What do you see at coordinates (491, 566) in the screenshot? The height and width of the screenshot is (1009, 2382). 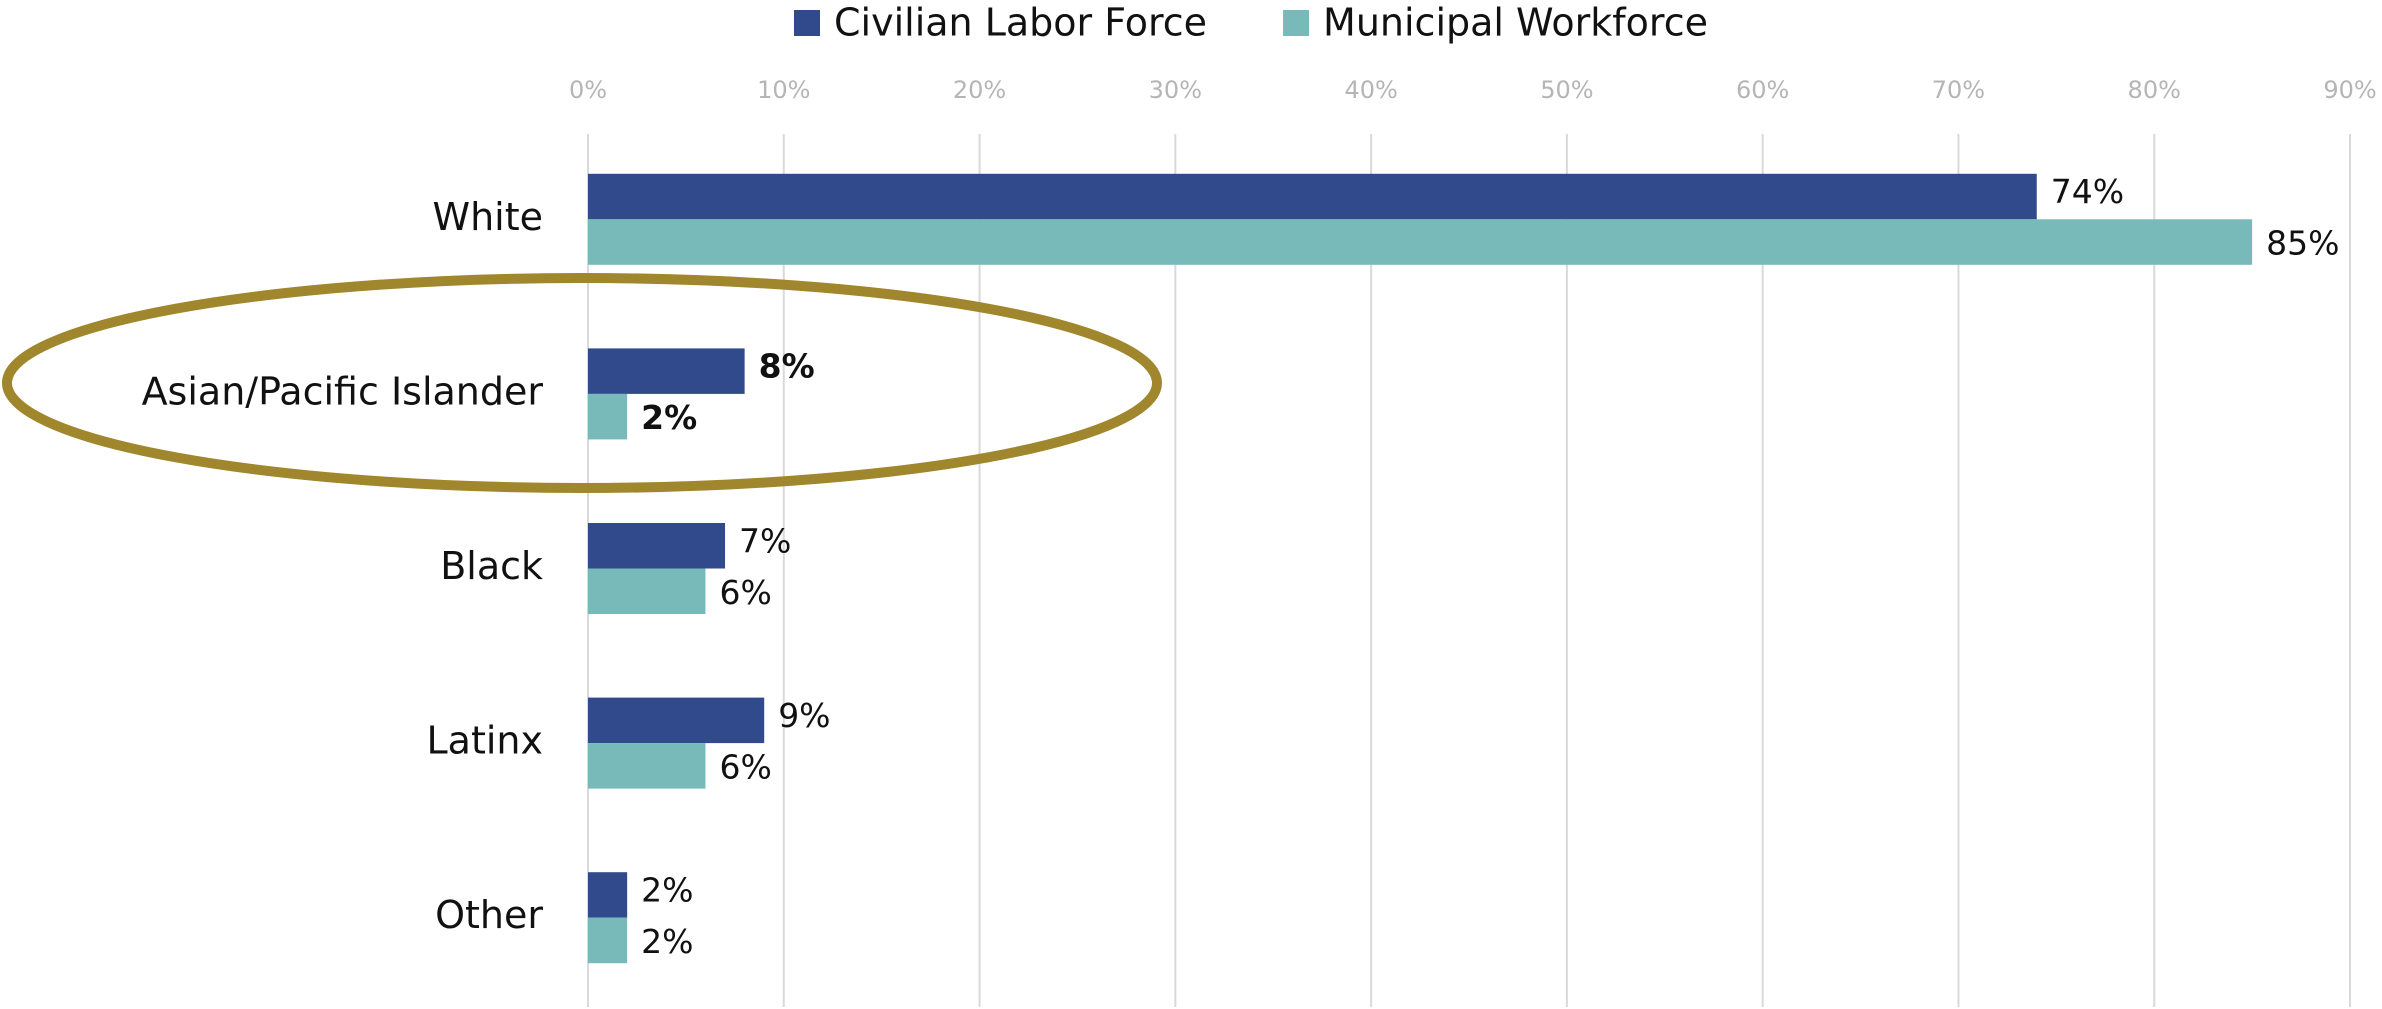 I see `category-label: Black` at bounding box center [491, 566].